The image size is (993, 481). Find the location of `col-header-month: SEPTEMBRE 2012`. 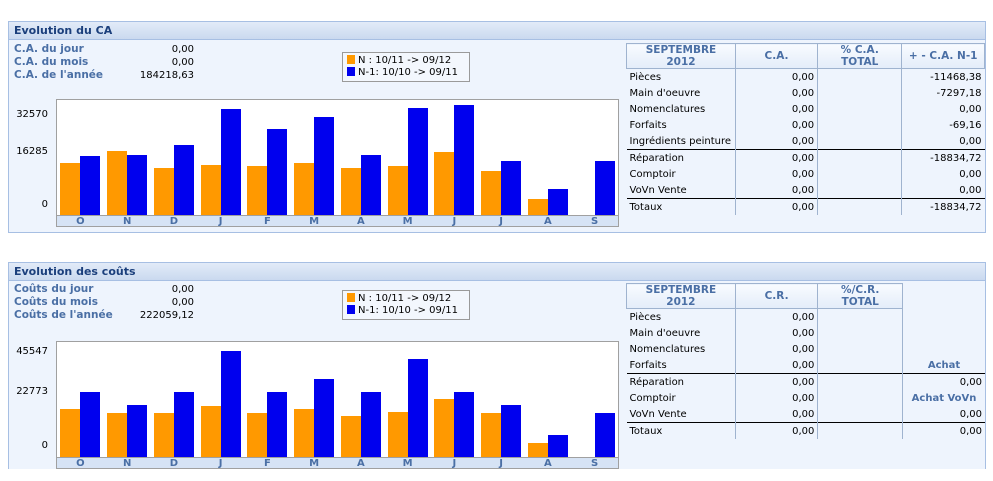

col-header-month: SEPTEMBRE 2012 is located at coordinates (681, 296).